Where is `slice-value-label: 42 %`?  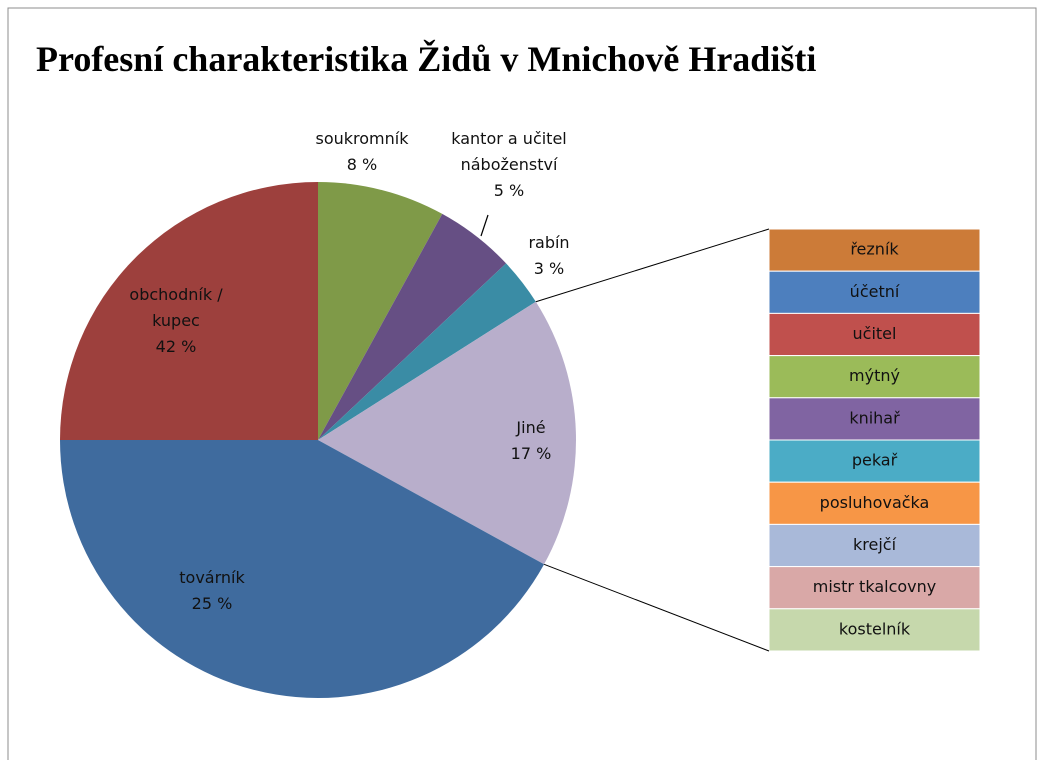 slice-value-label: 42 % is located at coordinates (176, 346).